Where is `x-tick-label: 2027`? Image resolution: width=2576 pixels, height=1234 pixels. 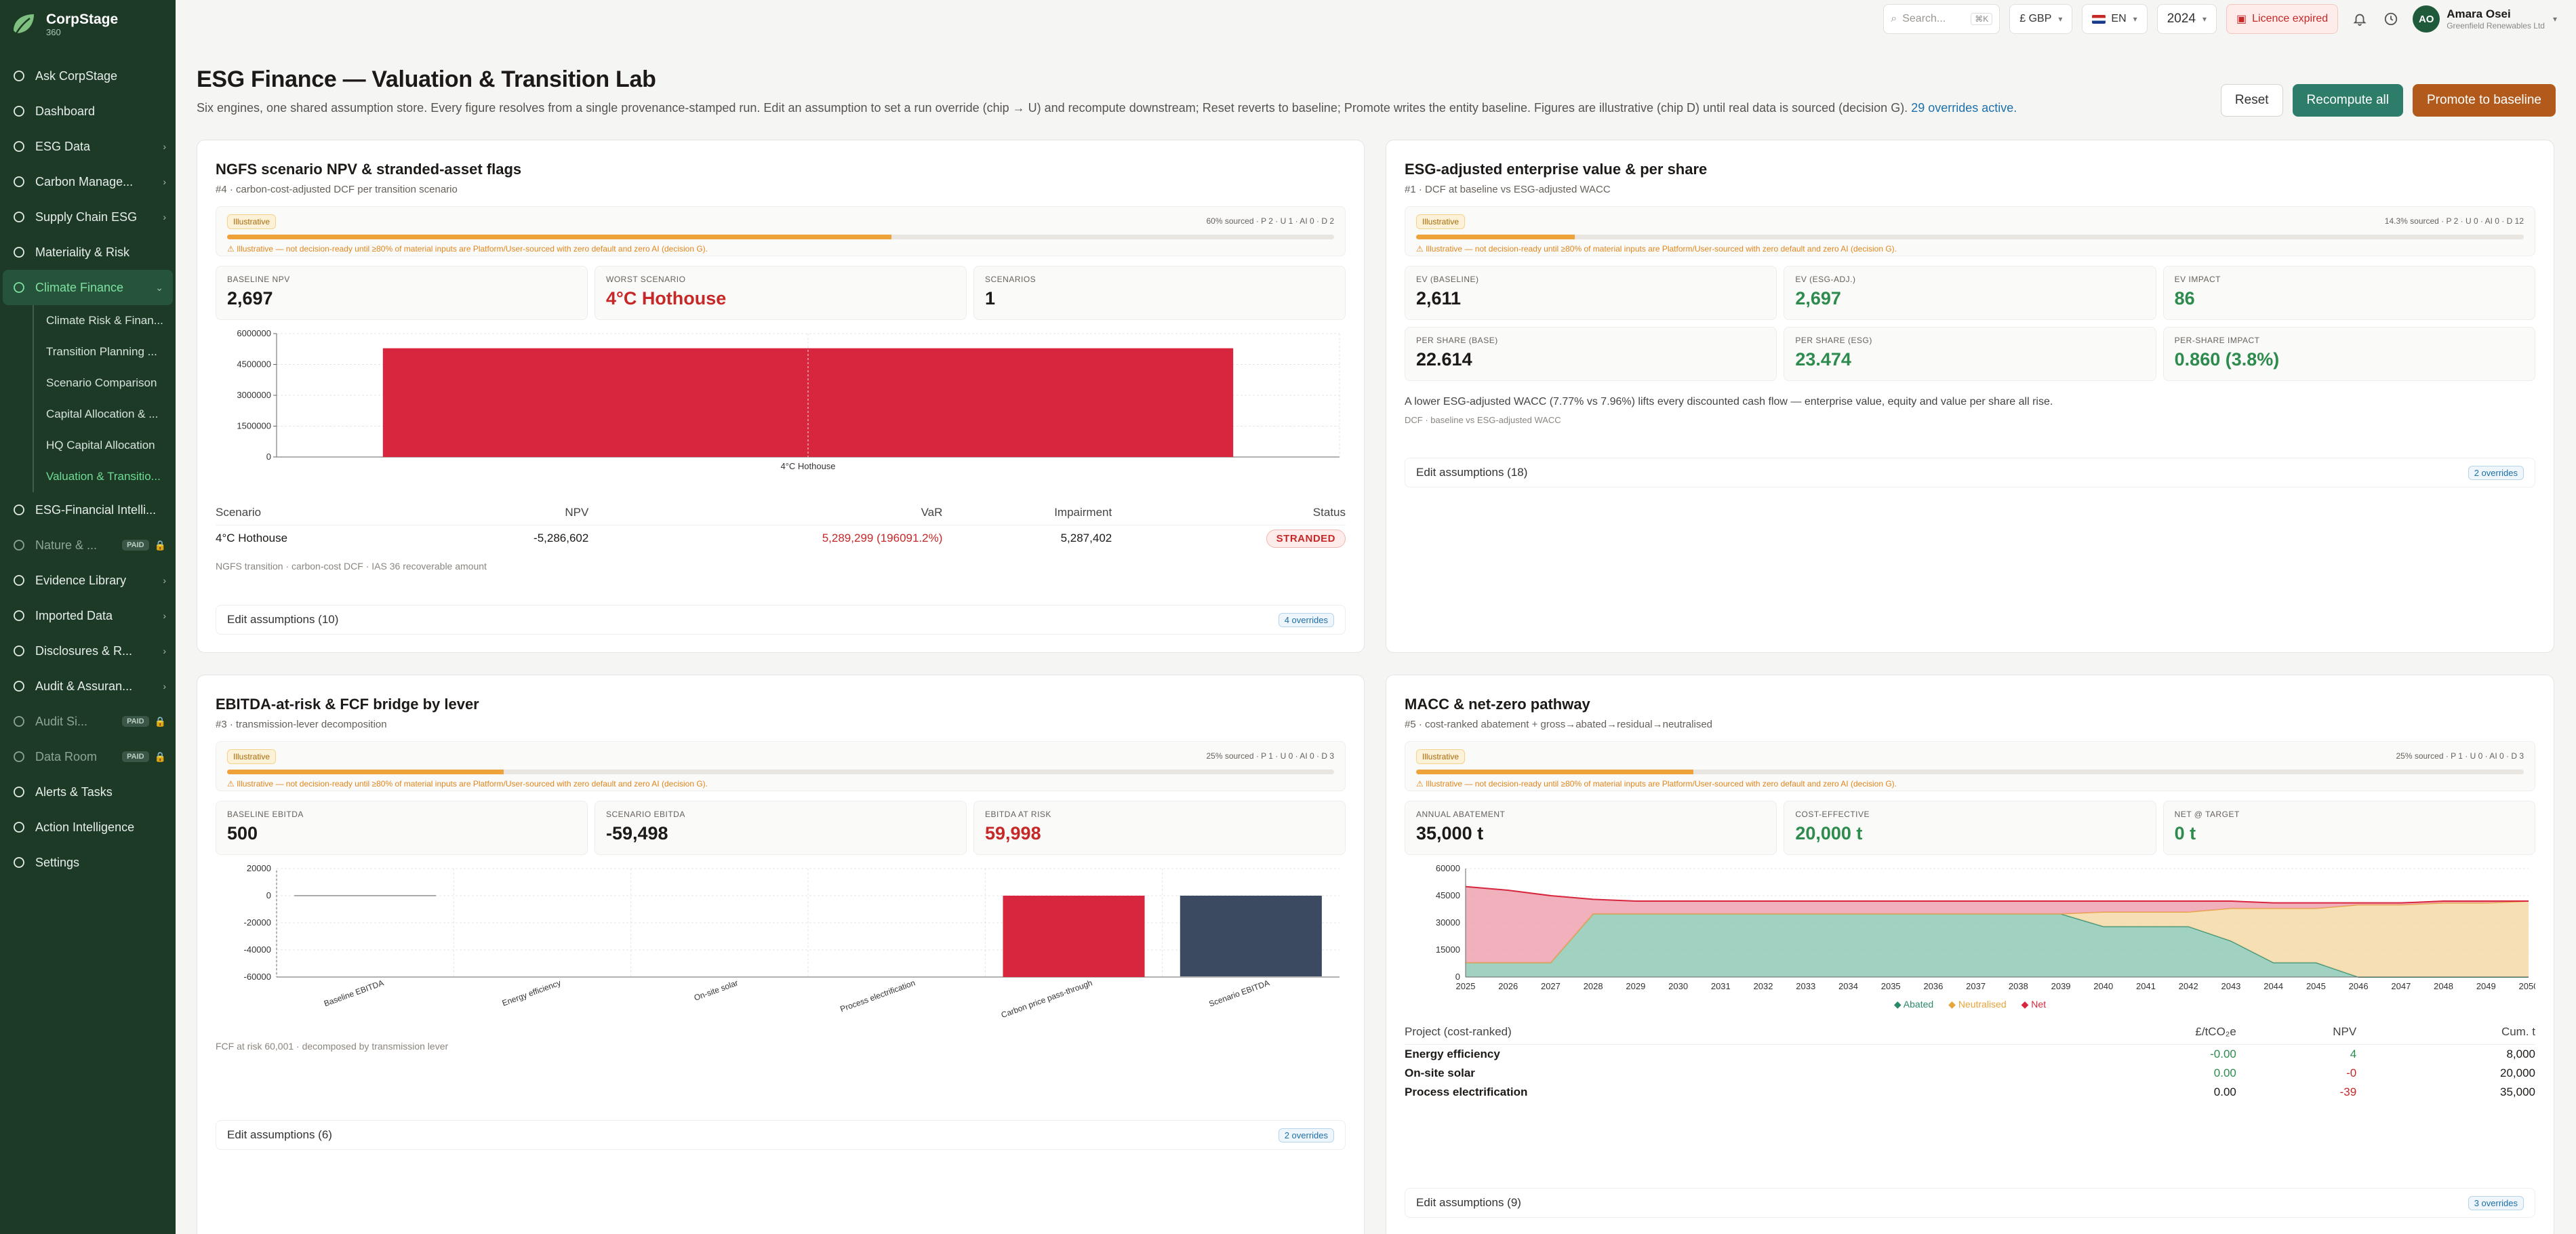 x-tick-label: 2027 is located at coordinates (1551, 986).